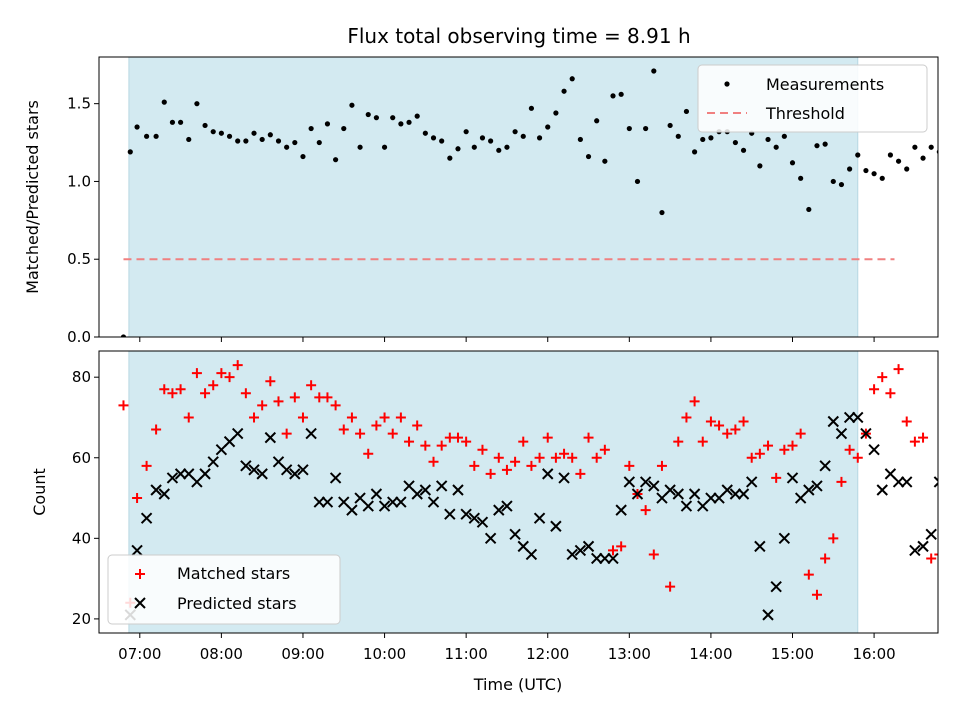 This screenshot has width=960, height=724. What do you see at coordinates (39, 492) in the screenshot?
I see `bottom-y-axis-label: Count` at bounding box center [39, 492].